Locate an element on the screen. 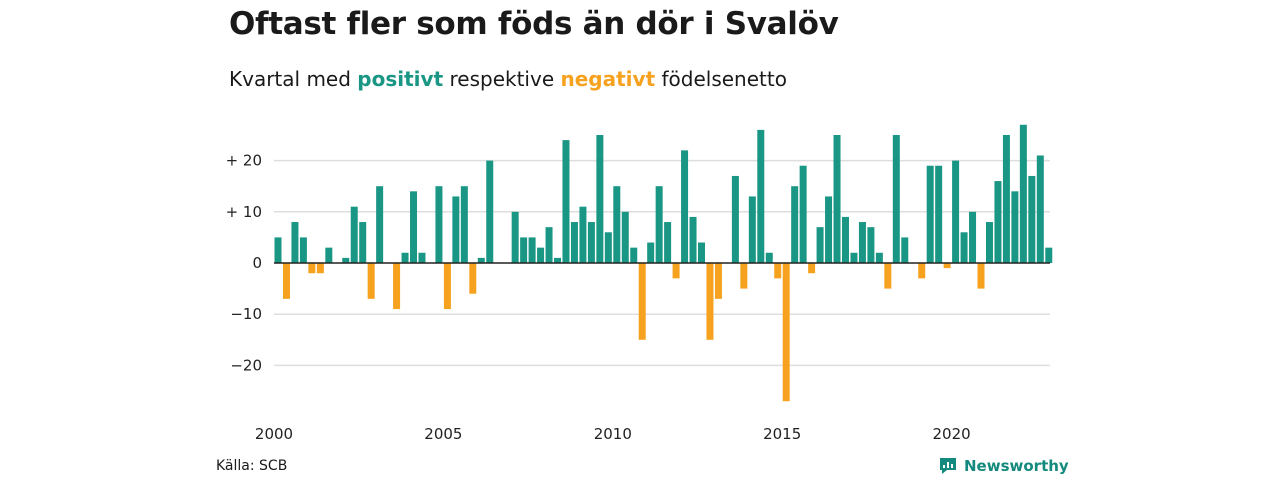 This screenshot has height=480, width=1280. x-tick-label: 2005 is located at coordinates (443, 434).